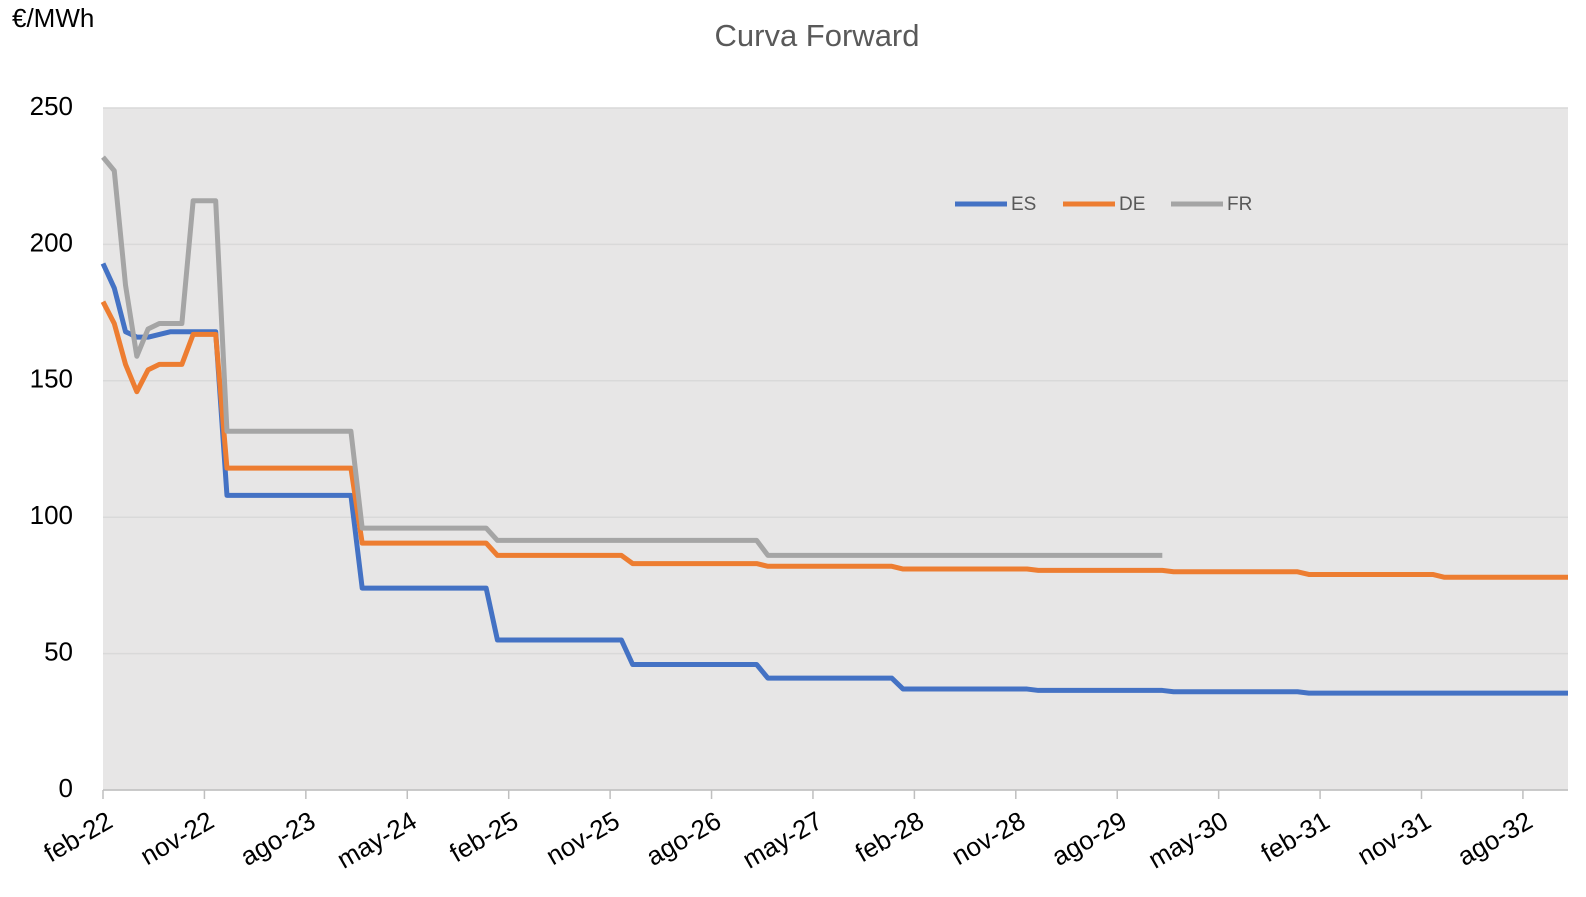 Image resolution: width=1586 pixels, height=897 pixels. What do you see at coordinates (277, 838) in the screenshot?
I see `x-tick-label: ago-23` at bounding box center [277, 838].